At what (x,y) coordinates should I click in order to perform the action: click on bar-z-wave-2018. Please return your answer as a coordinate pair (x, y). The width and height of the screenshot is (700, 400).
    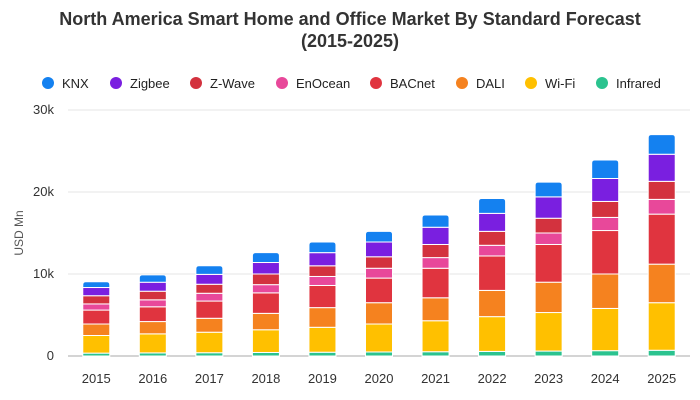
    Looking at the image, I should click on (265, 279).